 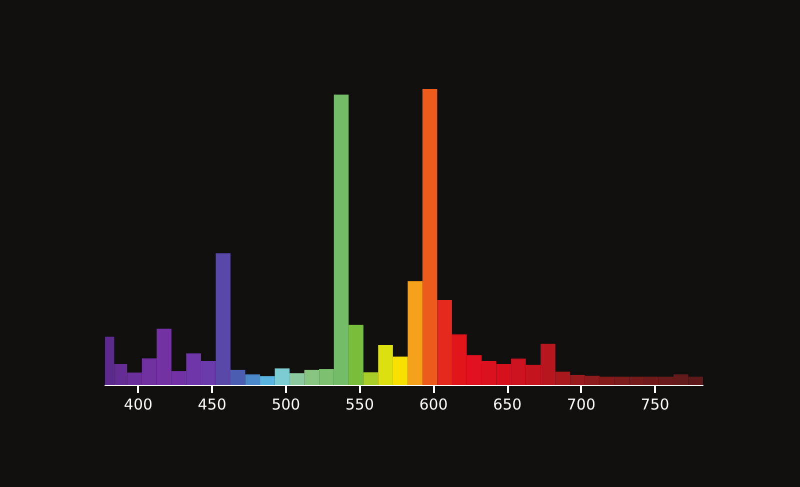 What do you see at coordinates (433, 405) in the screenshot?
I see `x-tick-label: 600` at bounding box center [433, 405].